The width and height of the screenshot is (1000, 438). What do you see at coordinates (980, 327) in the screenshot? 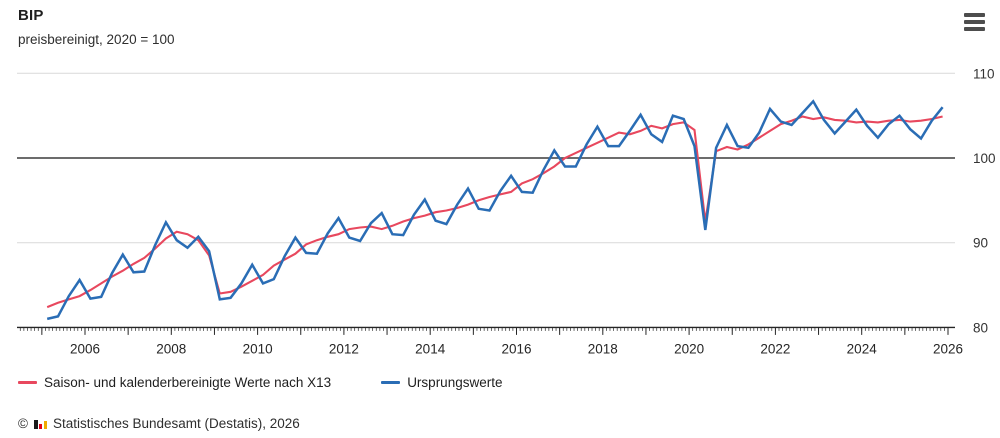
I see `svg-text: 80` at bounding box center [980, 327].